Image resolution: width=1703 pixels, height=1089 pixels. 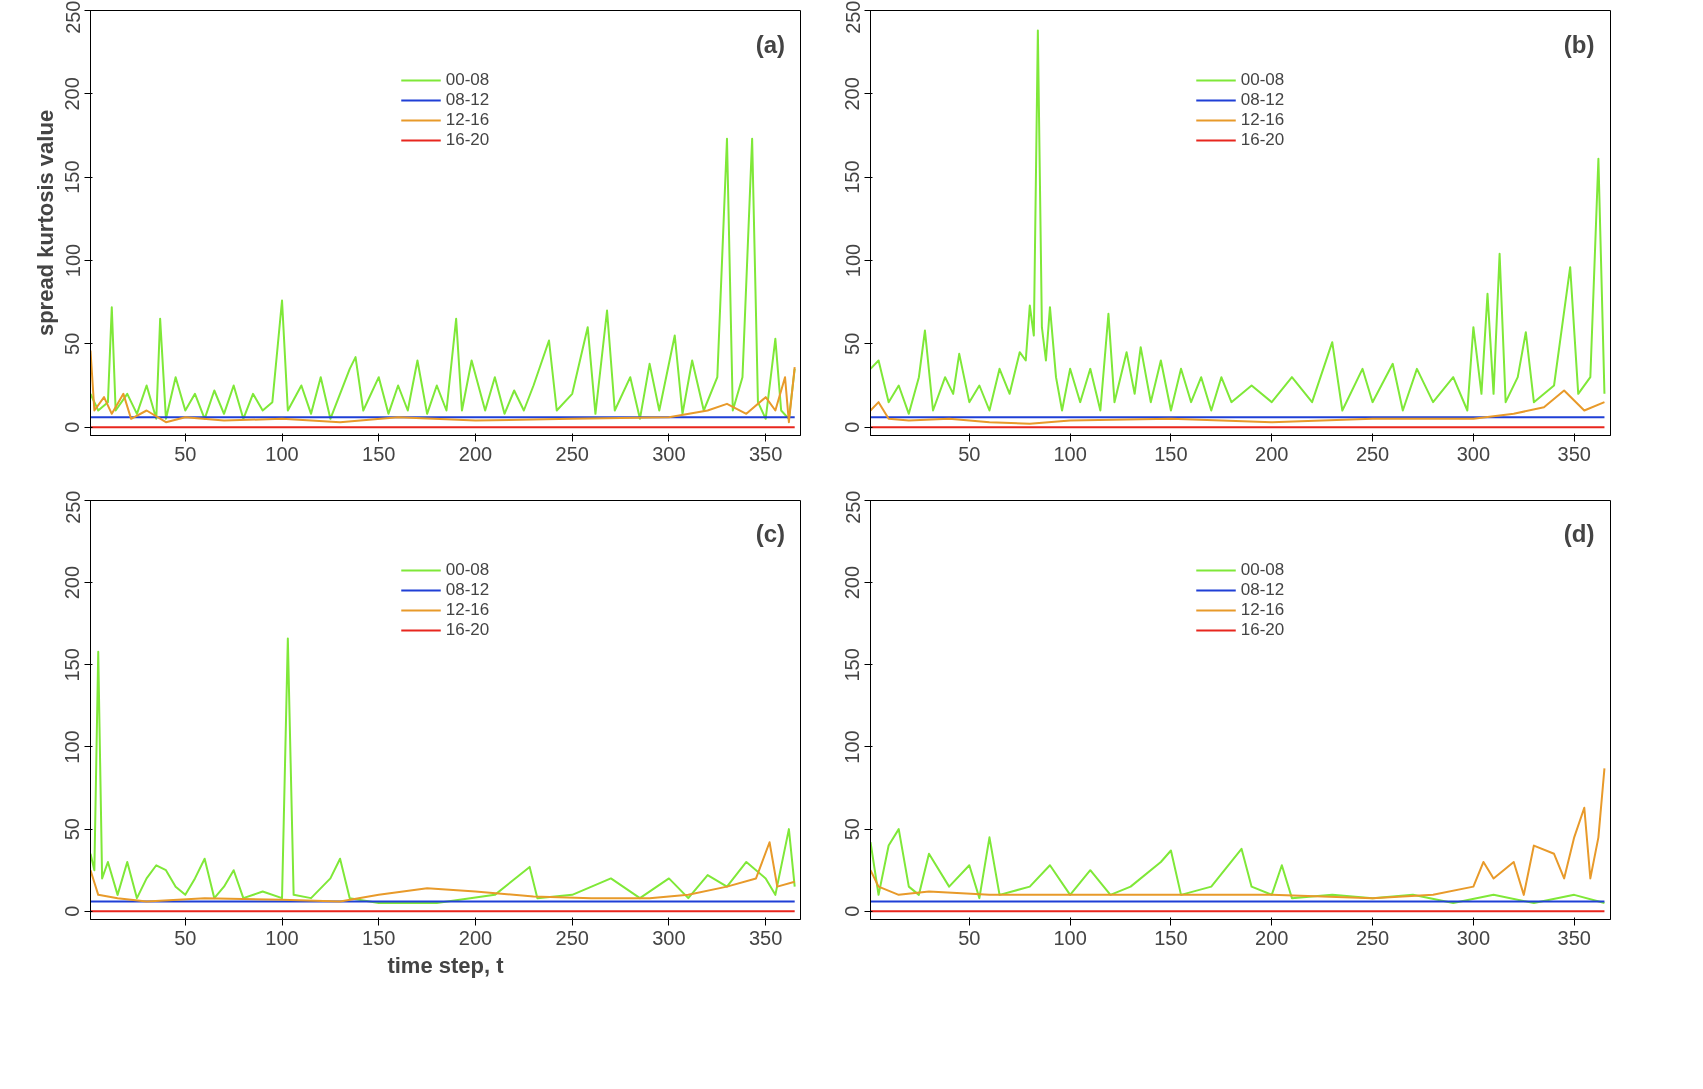 What do you see at coordinates (446, 965) in the screenshot?
I see `x-axis-title: time step, t` at bounding box center [446, 965].